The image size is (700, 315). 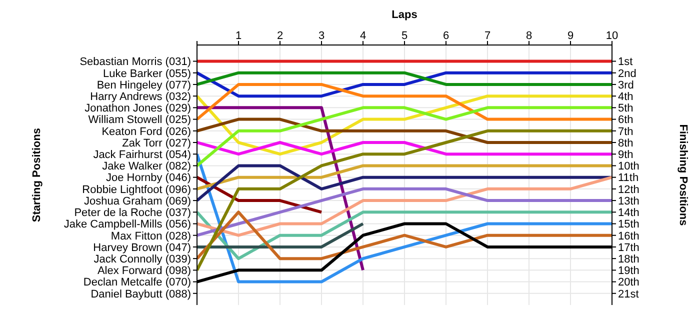 I want to click on y2-tick-label: 7th, so click(x=626, y=132).